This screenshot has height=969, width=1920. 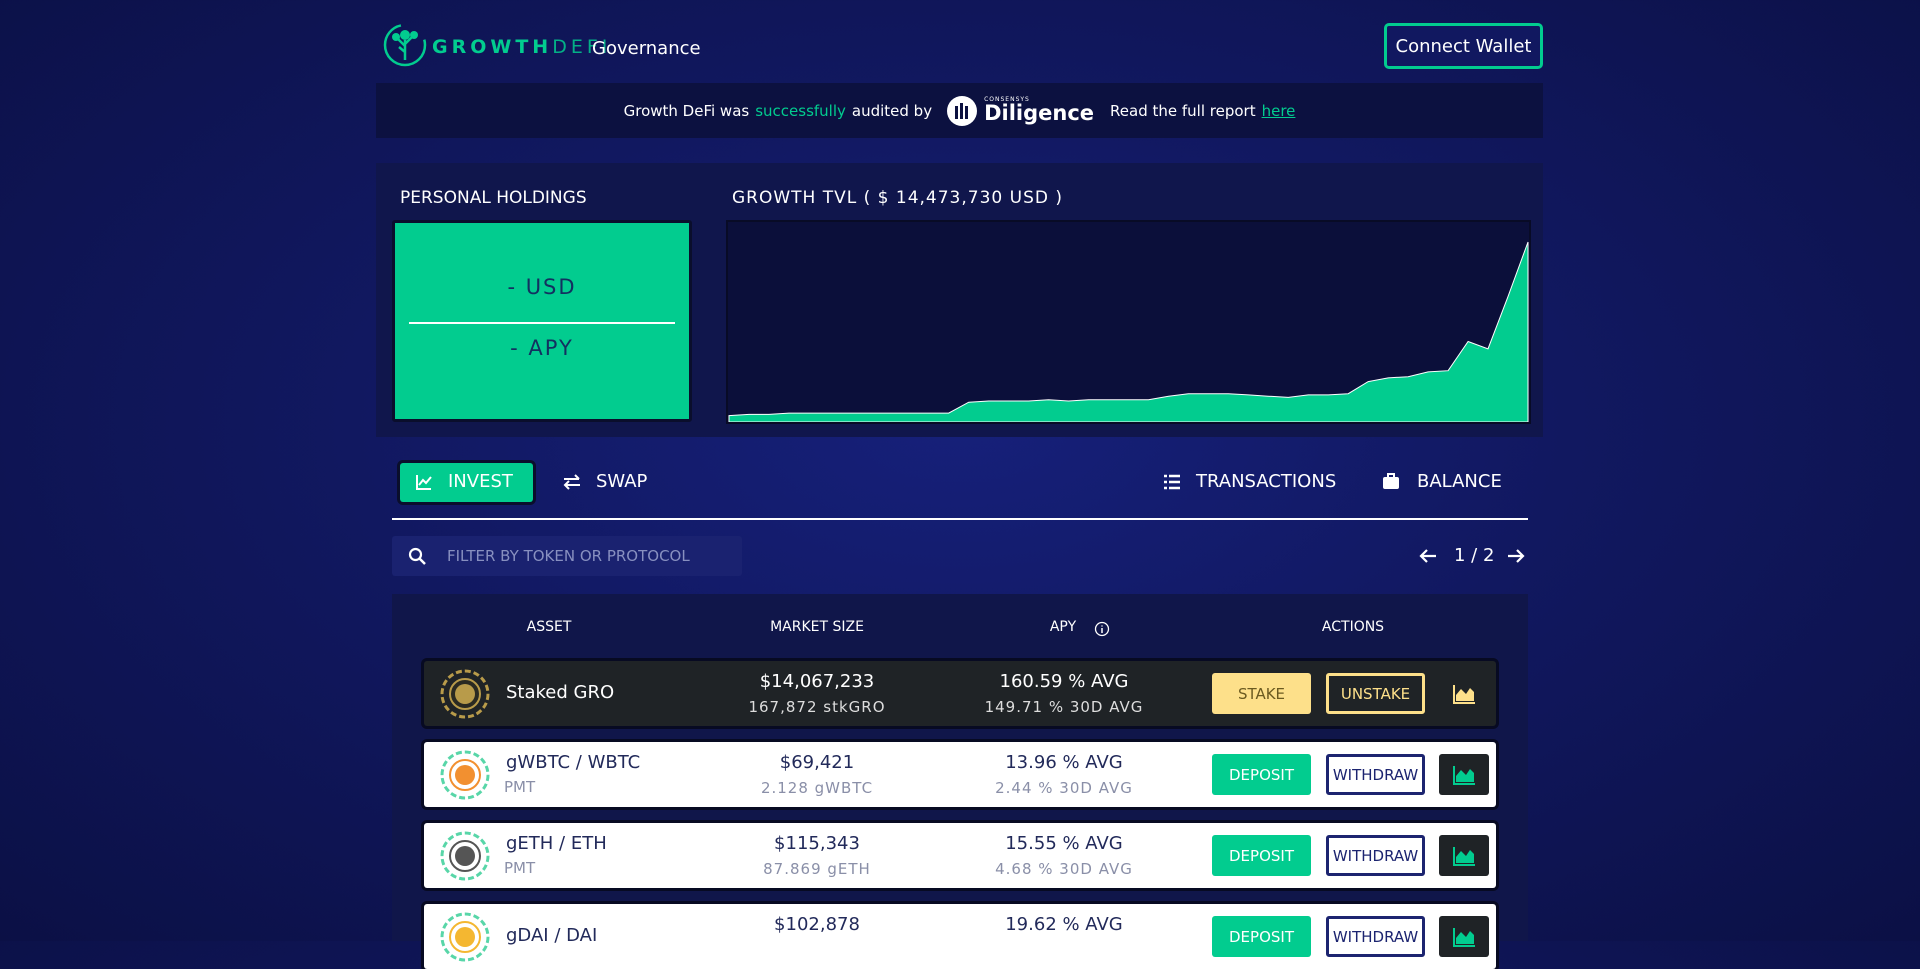 I want to click on audit-text: Growth DeFi was, so click(x=686, y=110).